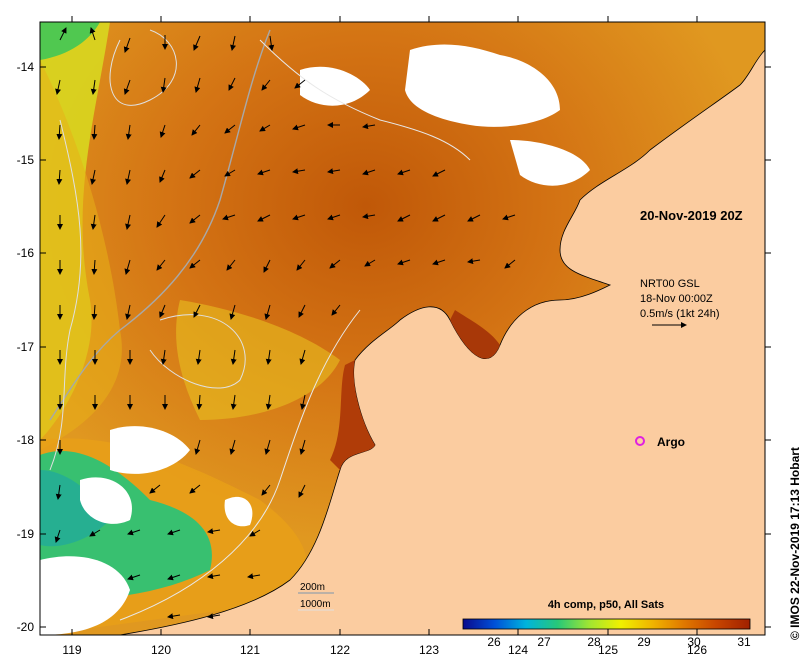  What do you see at coordinates (63, 34) in the screenshot?
I see `current-arrow` at bounding box center [63, 34].